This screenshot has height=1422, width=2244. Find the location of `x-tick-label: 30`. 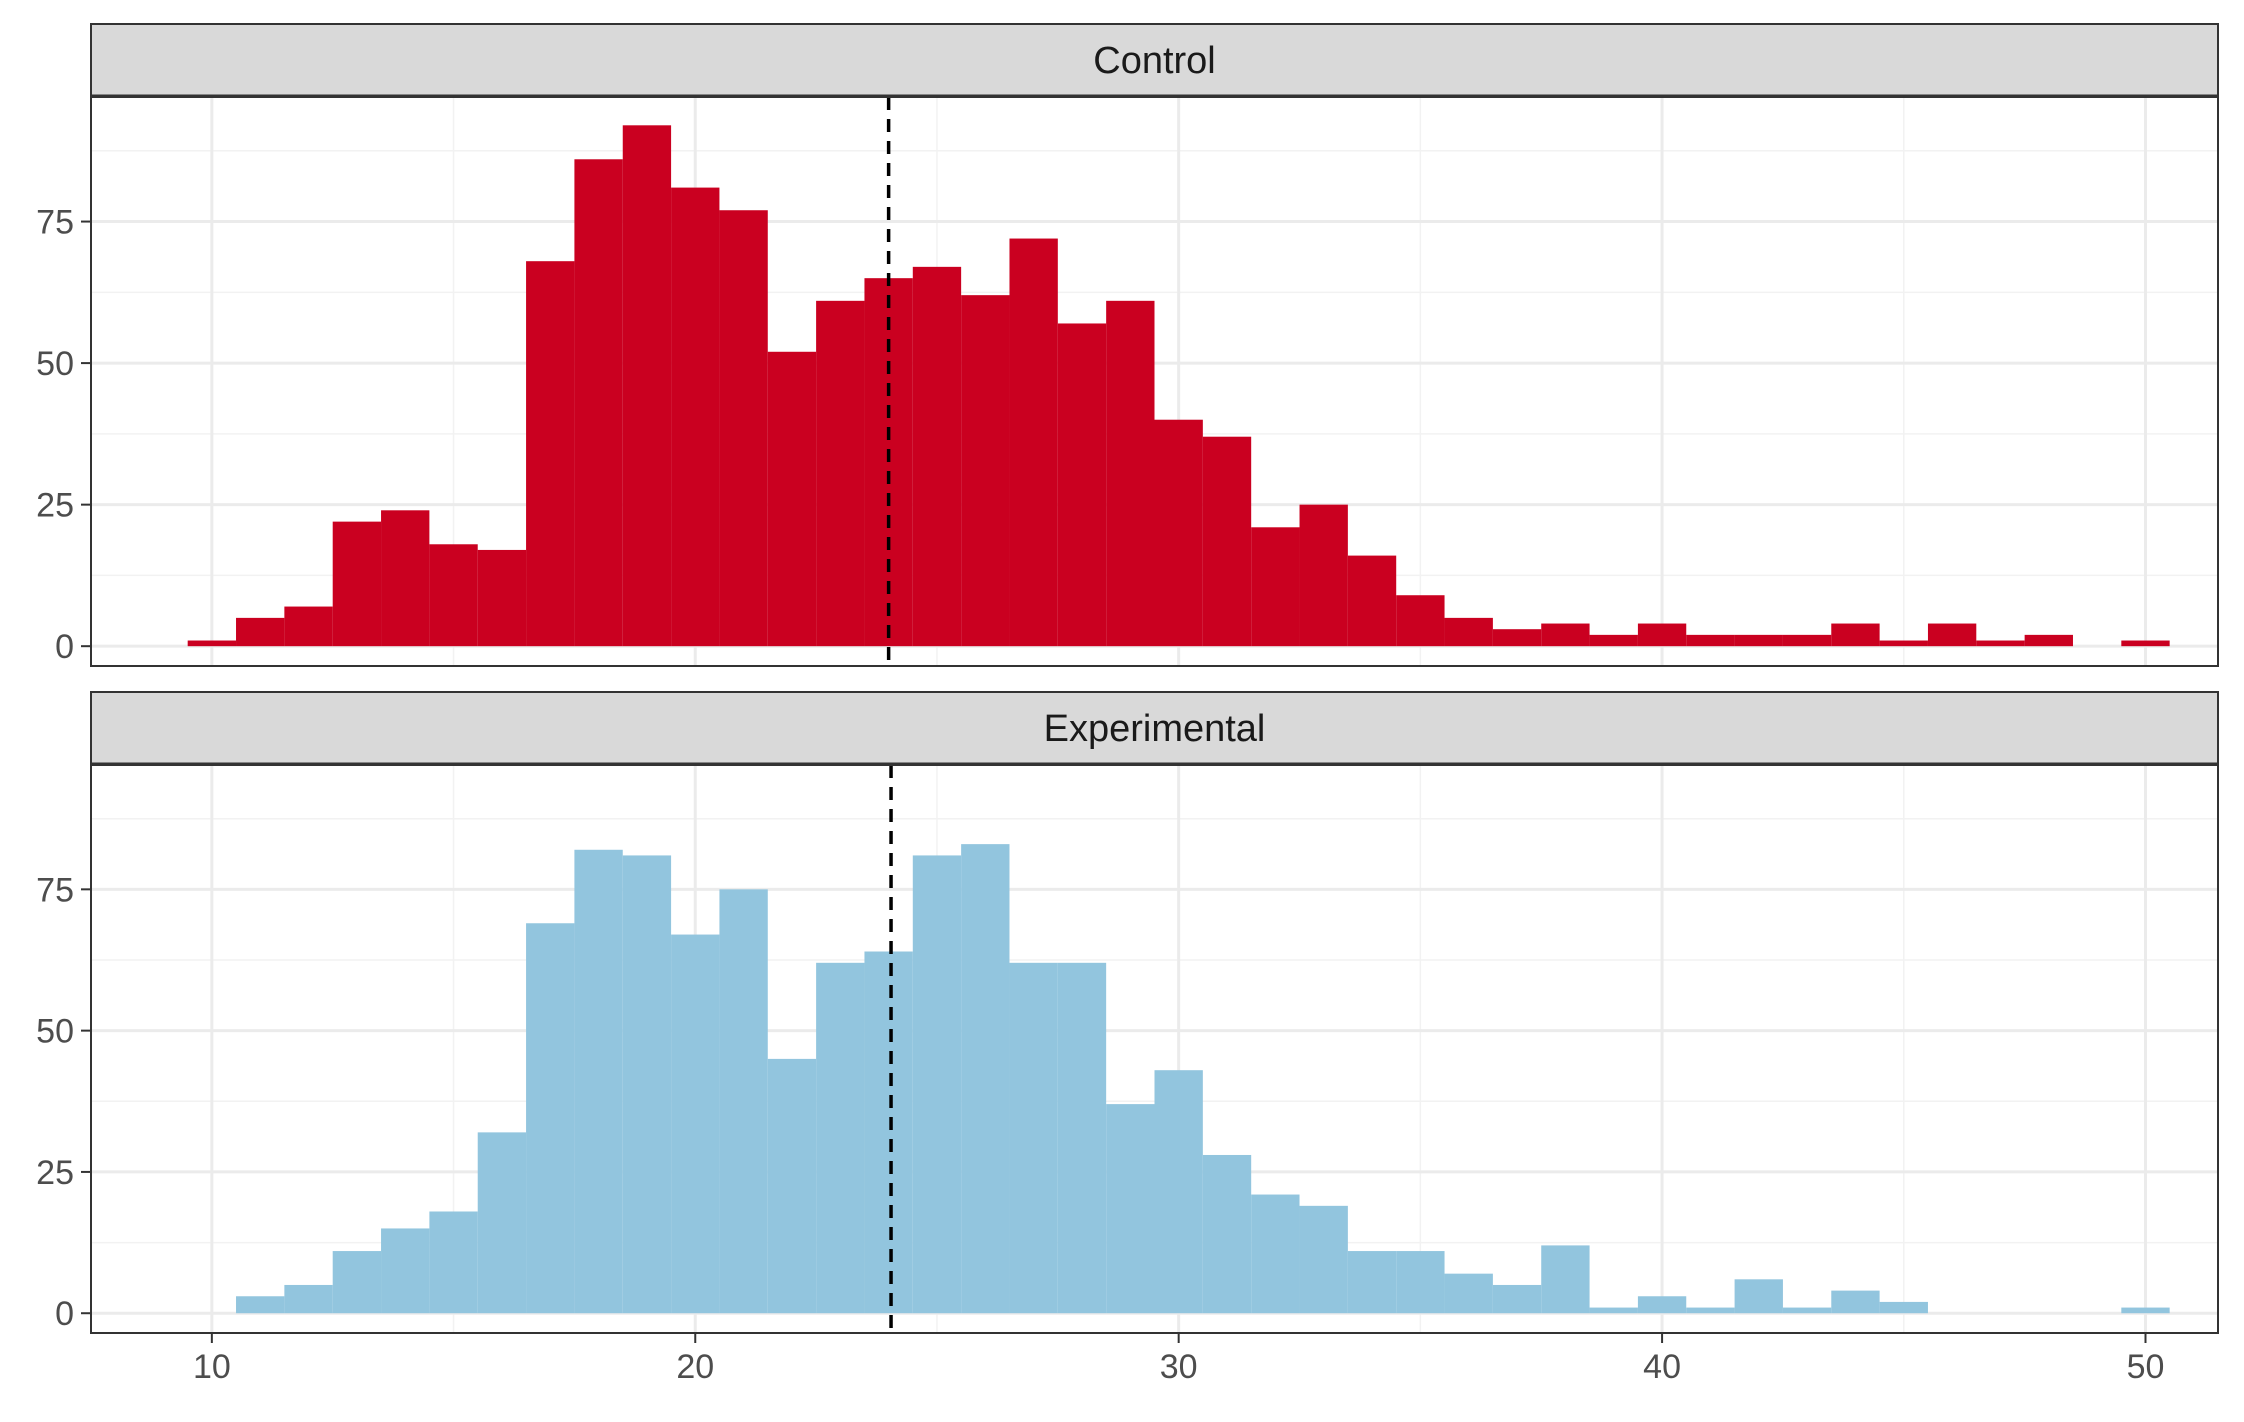

x-tick-label: 30 is located at coordinates (1179, 1367).